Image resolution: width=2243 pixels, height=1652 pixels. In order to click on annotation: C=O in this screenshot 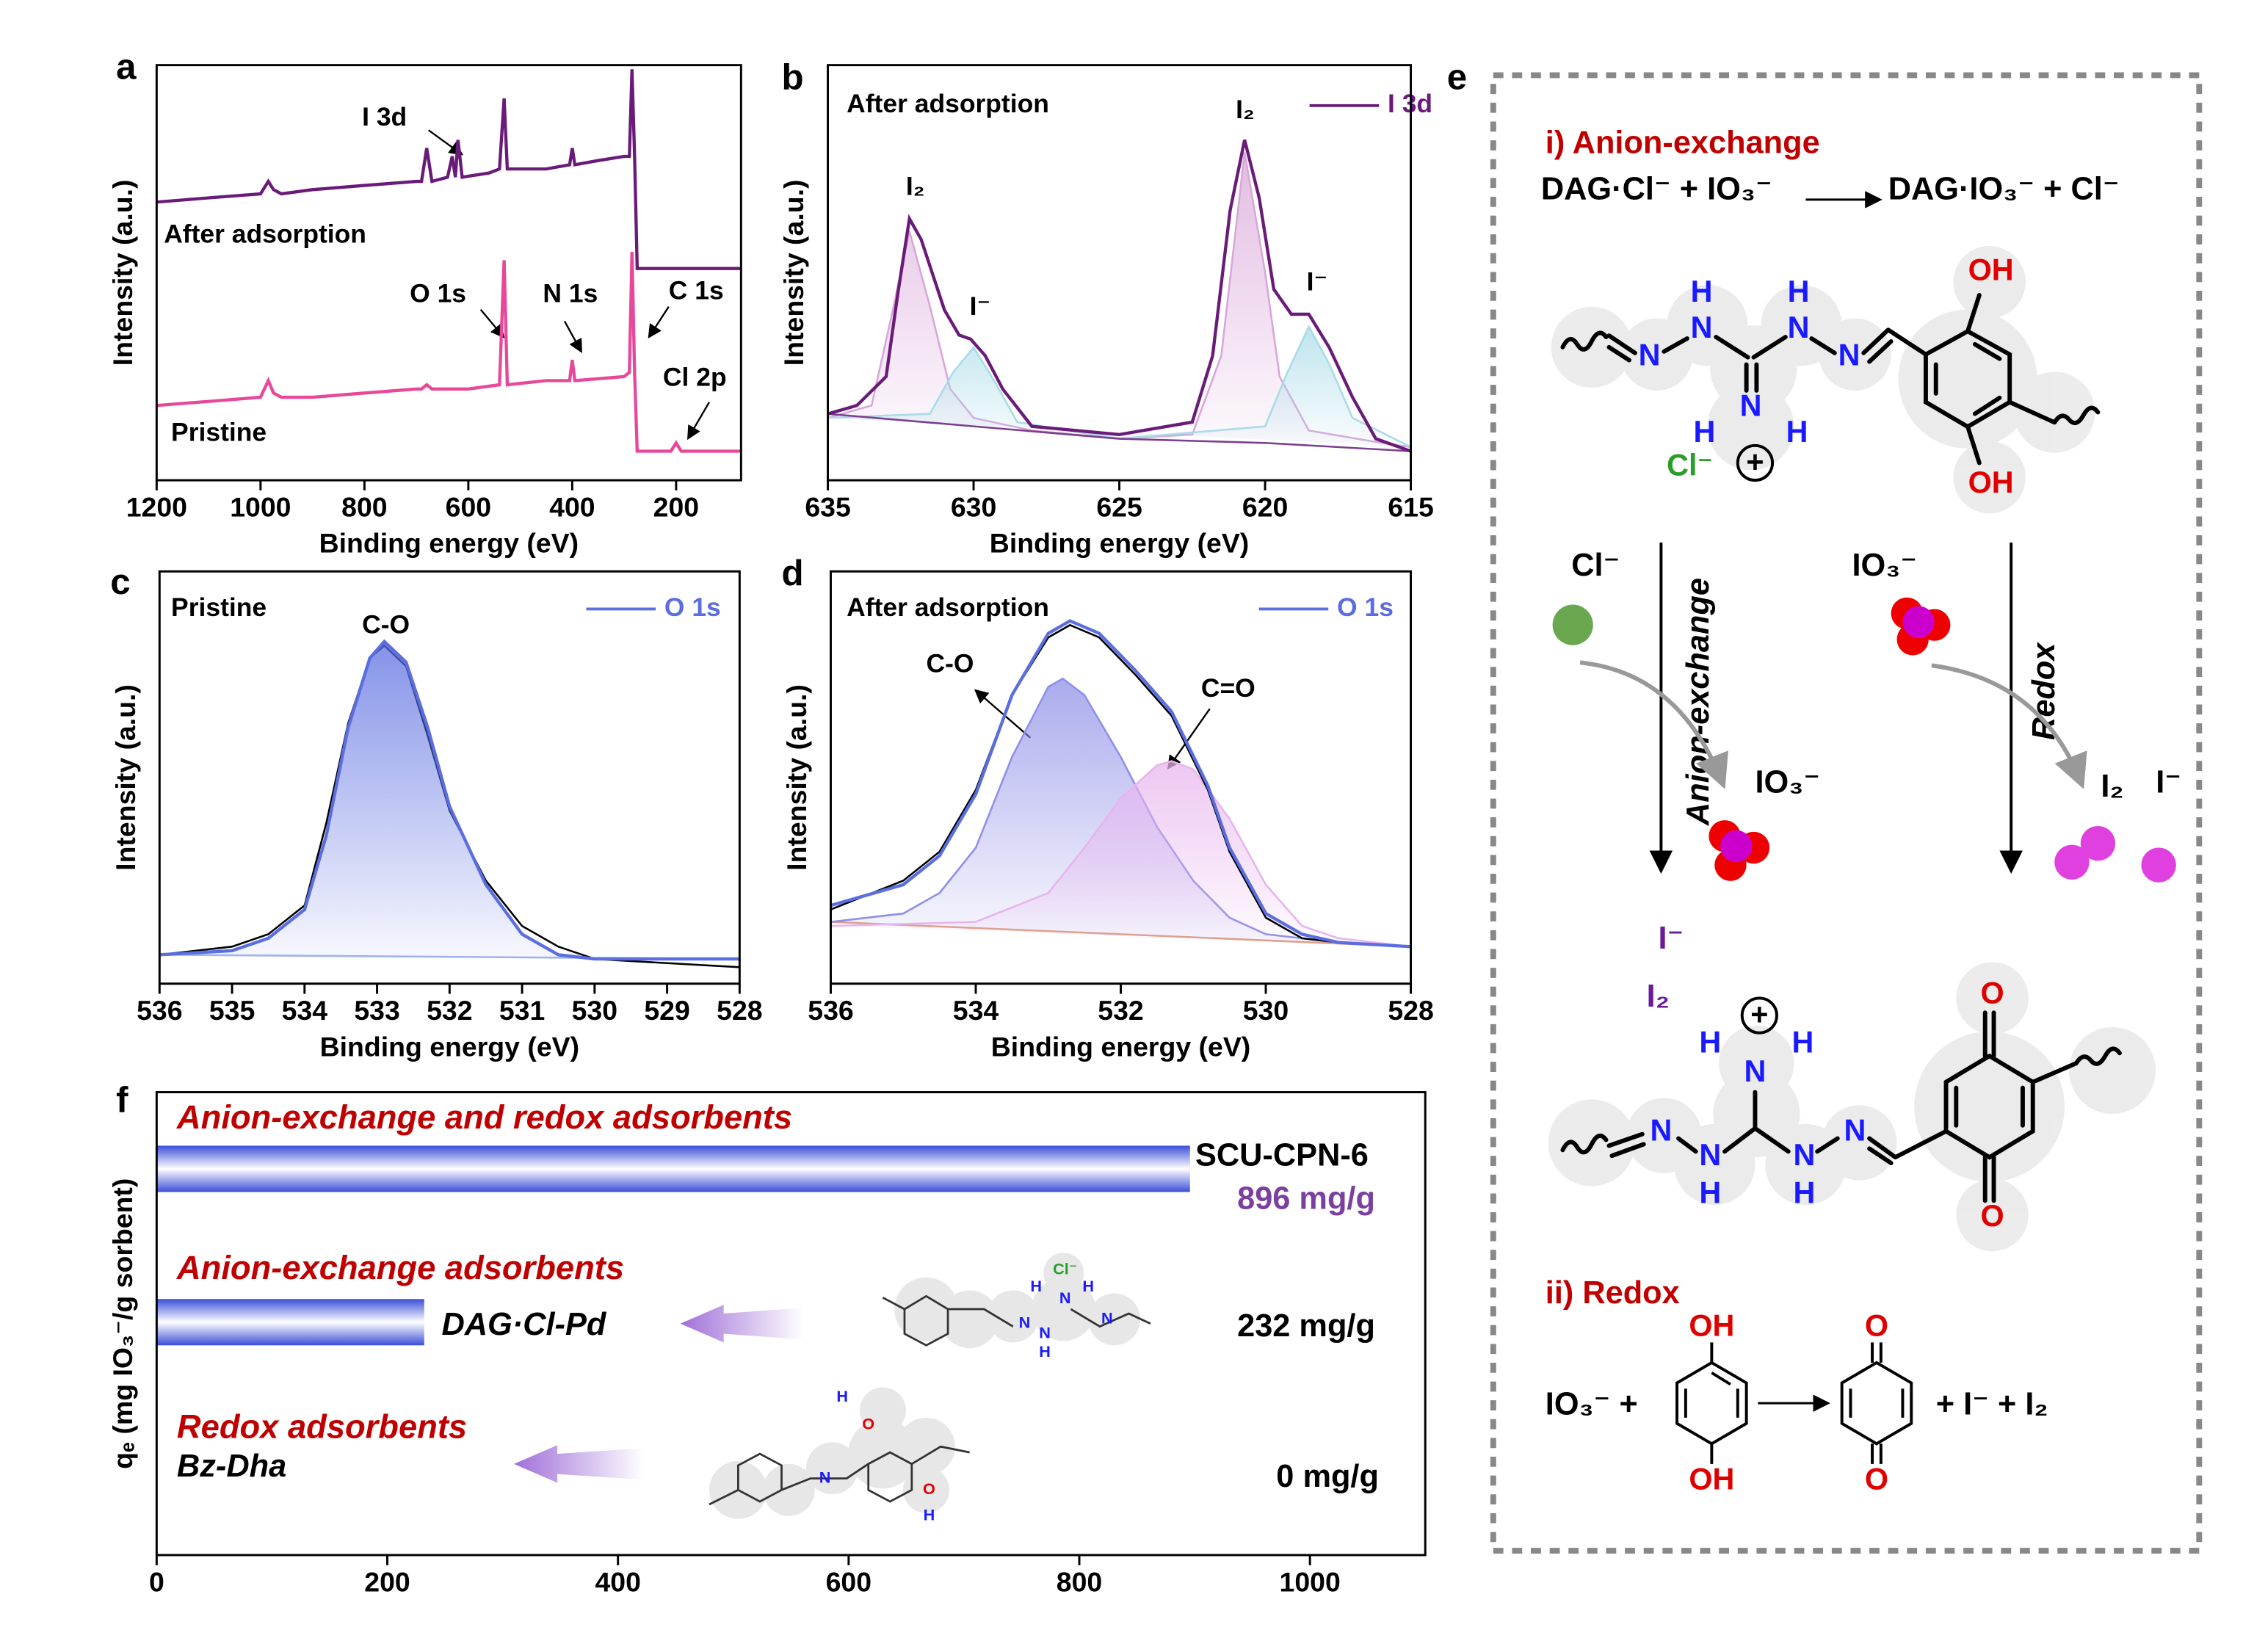, I will do `click(1228, 688)`.